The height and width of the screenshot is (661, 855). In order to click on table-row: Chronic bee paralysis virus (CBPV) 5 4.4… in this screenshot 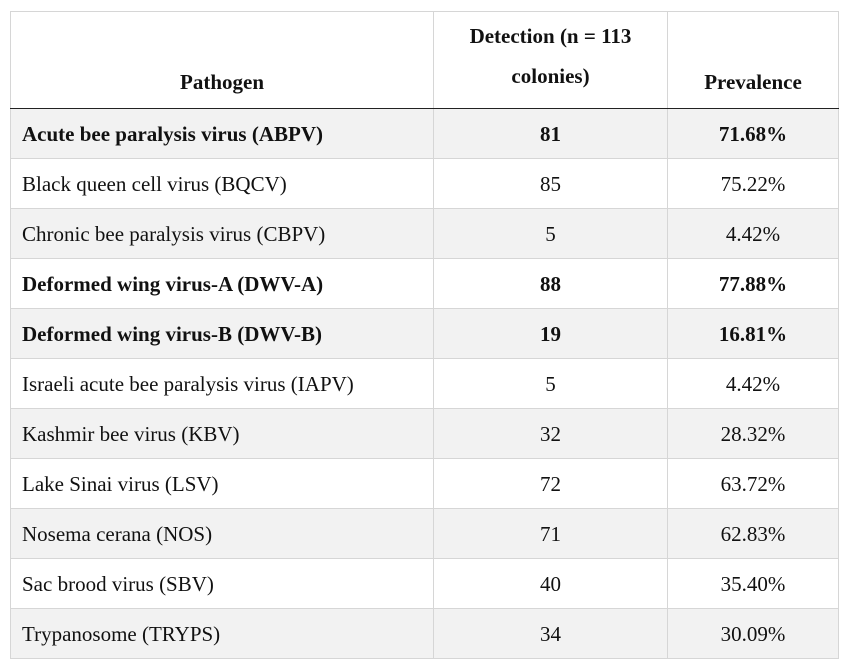, I will do `click(424, 233)`.